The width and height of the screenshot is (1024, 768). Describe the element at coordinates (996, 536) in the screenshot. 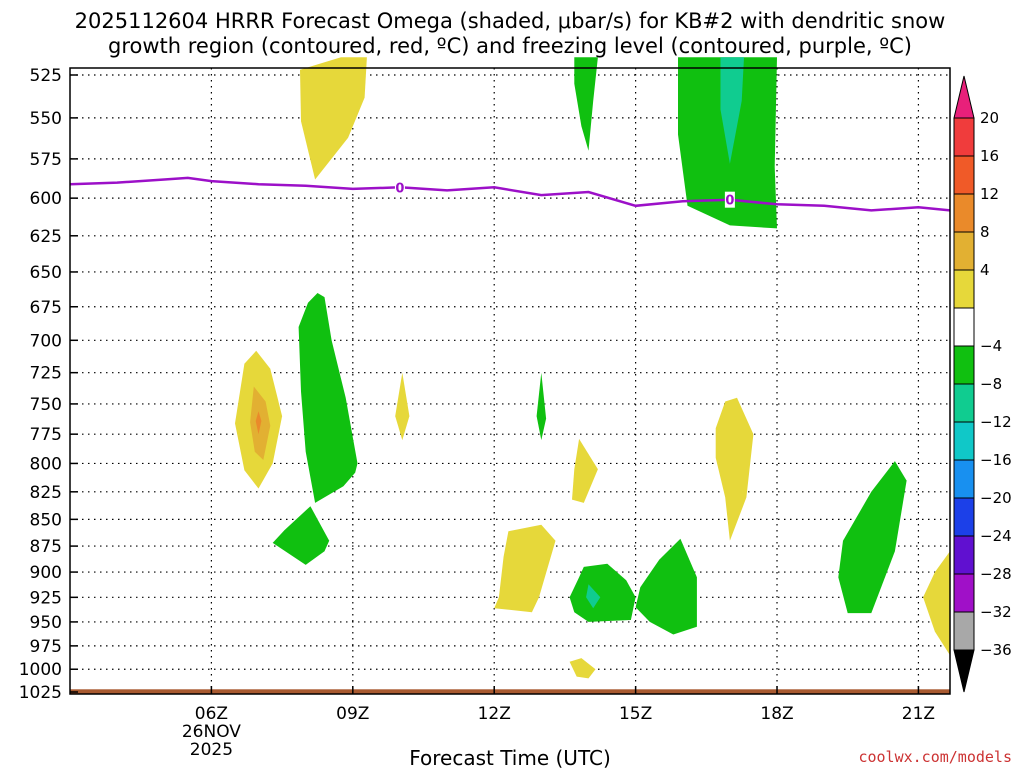

I see `colorbar-label-11: −24` at that location.